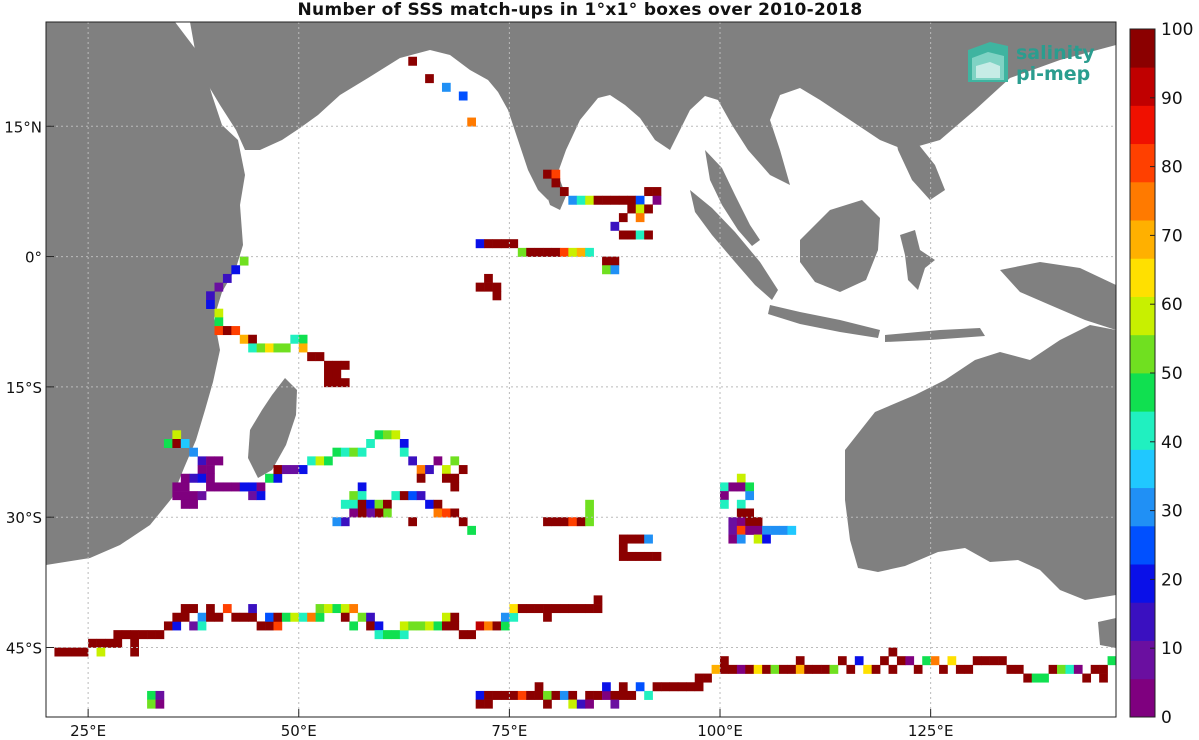 This screenshot has width=1199, height=740. Describe the element at coordinates (24, 518) in the screenshot. I see `lat-tick-label: 30°S` at that location.